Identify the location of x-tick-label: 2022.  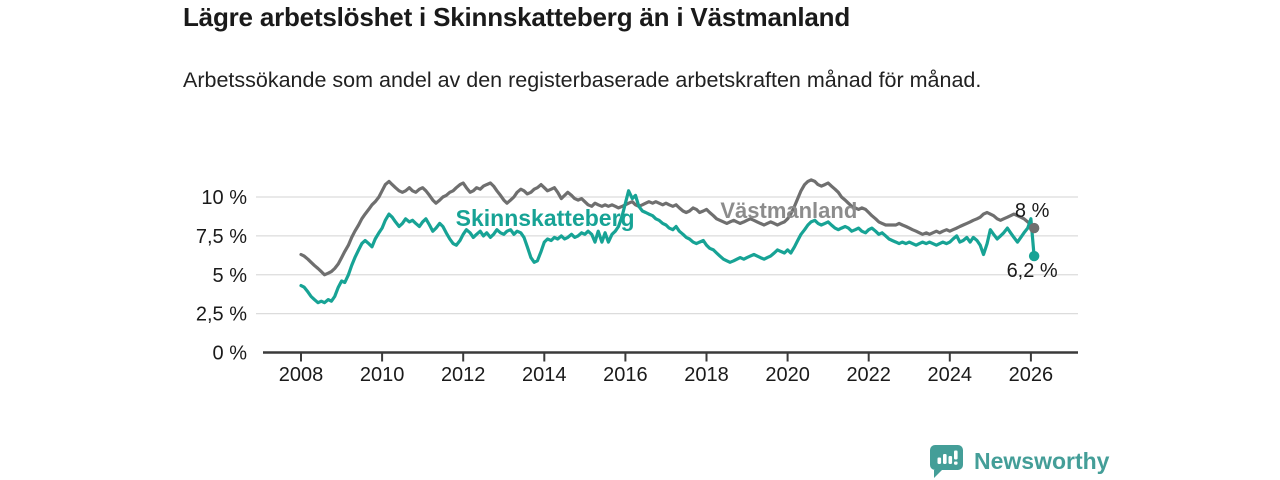
(868, 375).